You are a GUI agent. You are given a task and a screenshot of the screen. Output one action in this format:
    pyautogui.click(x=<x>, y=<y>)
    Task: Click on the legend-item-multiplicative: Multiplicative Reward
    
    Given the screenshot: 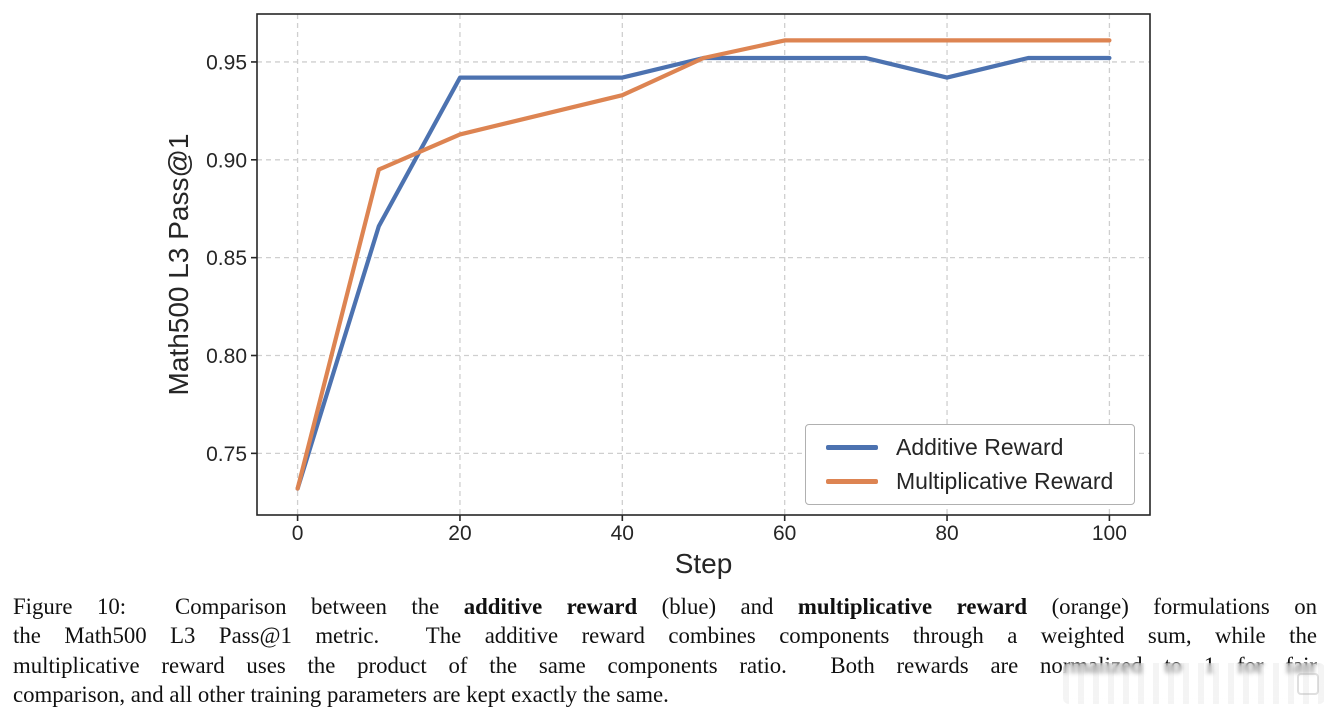 What is the action you would take?
    pyautogui.click(x=970, y=482)
    